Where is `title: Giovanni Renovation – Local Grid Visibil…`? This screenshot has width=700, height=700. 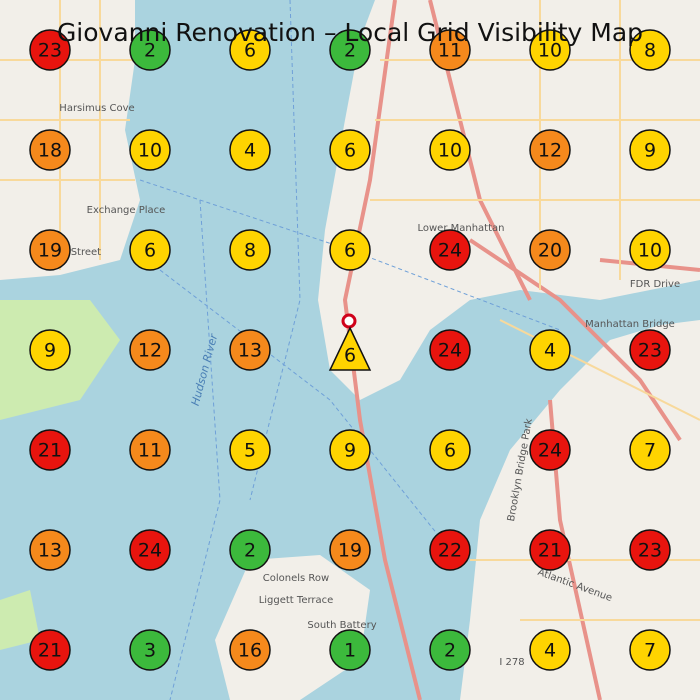 title: Giovanni Renovation – Local Grid Visibil… is located at coordinates (350, 32).